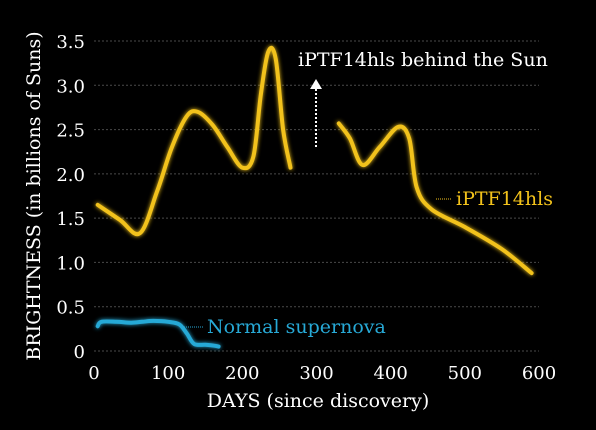 This screenshot has height=430, width=596. I want to click on y-tick-label: 0, so click(79, 352).